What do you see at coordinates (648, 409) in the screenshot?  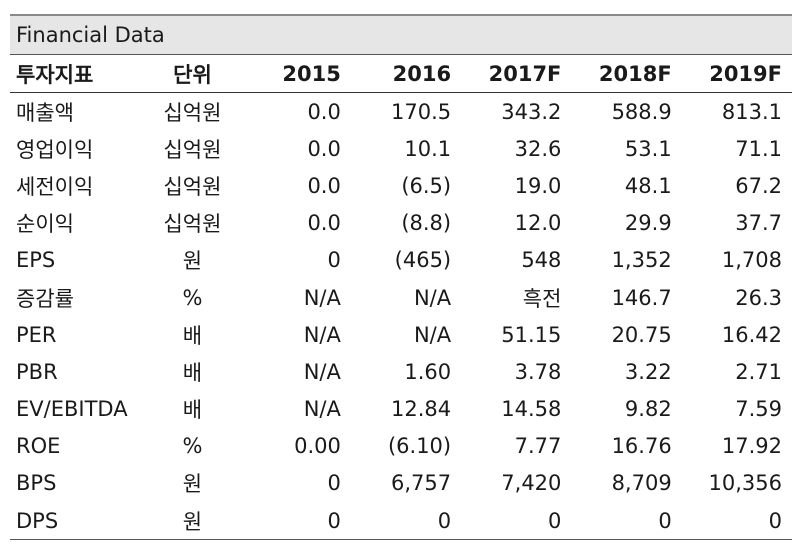 I see `table-cell: 9.82` at bounding box center [648, 409].